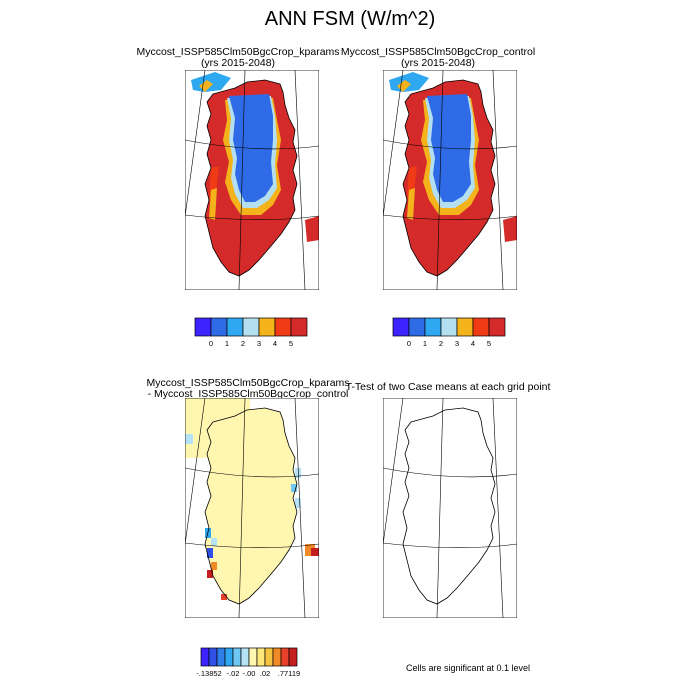 The width and height of the screenshot is (700, 700). What do you see at coordinates (252, 180) in the screenshot?
I see `map-panel-kparams` at bounding box center [252, 180].